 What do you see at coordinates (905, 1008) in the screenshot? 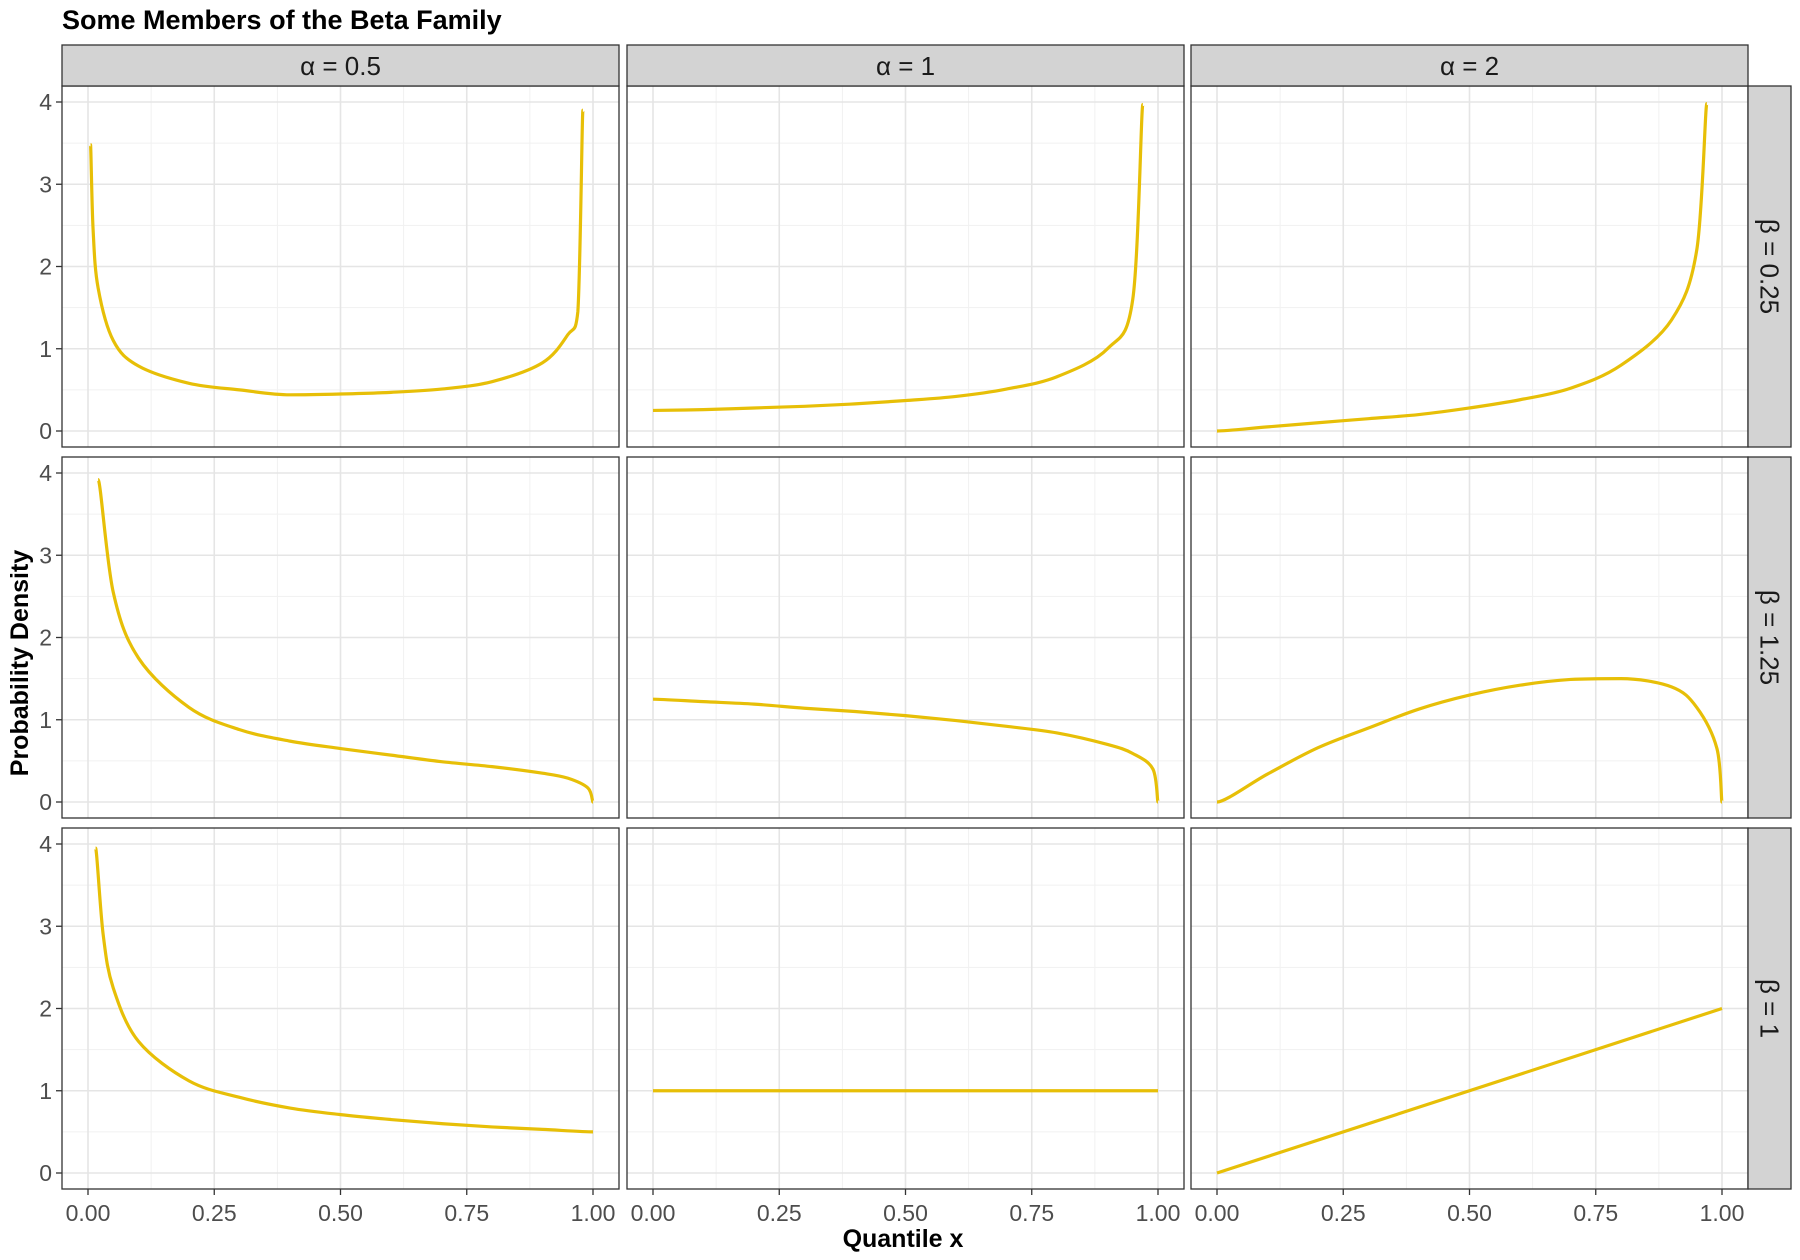
I see `panel-r3-c2` at bounding box center [905, 1008].